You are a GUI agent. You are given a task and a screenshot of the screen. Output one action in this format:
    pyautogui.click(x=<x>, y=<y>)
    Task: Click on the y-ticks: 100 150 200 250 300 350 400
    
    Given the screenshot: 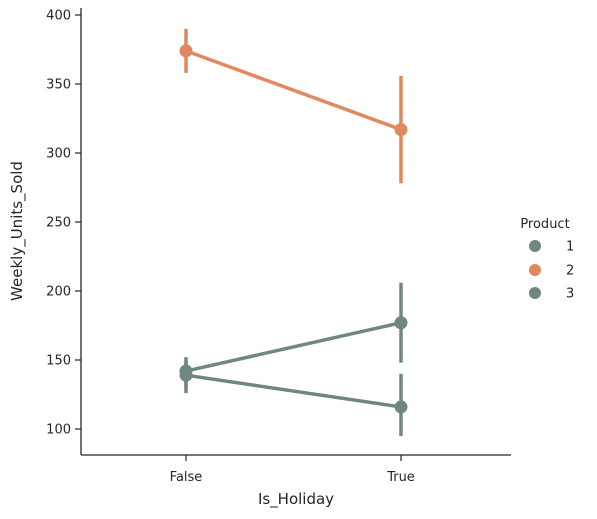 What is the action you would take?
    pyautogui.click(x=63, y=223)
    